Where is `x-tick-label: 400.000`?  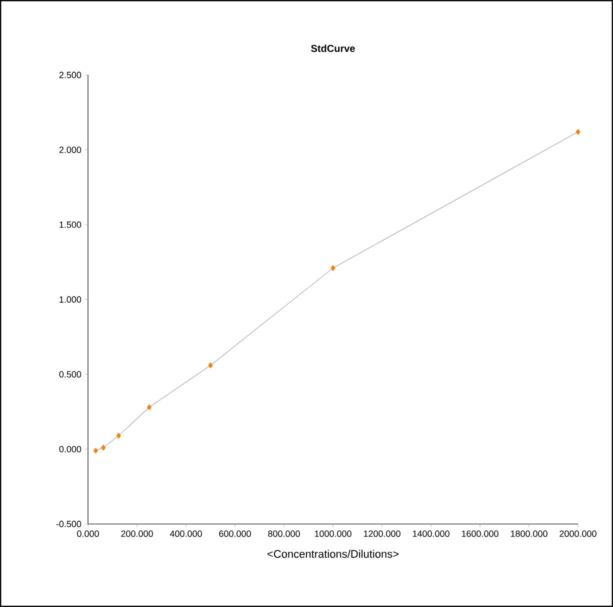 x-tick-label: 400.000 is located at coordinates (186, 533).